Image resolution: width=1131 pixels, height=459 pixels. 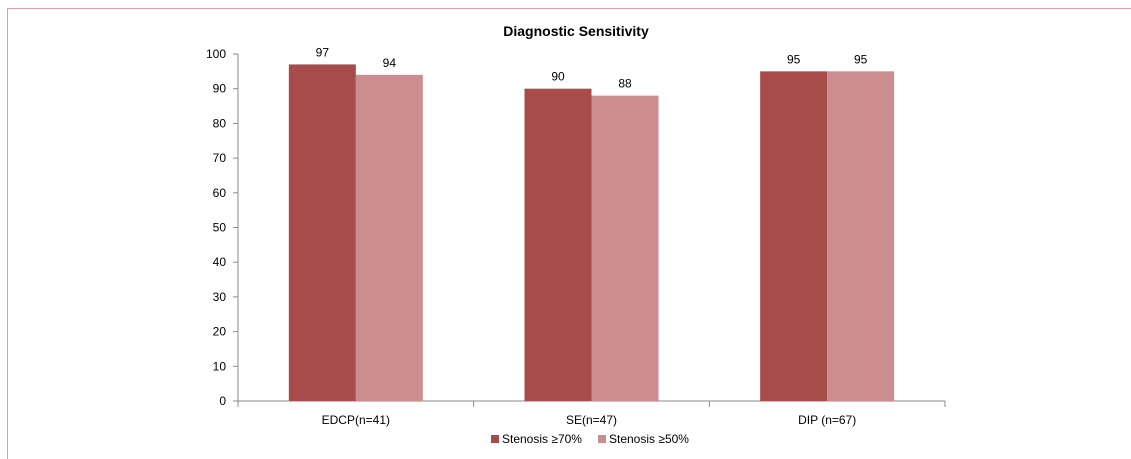 I want to click on x-category-label: DIP (n=67), so click(x=827, y=420).